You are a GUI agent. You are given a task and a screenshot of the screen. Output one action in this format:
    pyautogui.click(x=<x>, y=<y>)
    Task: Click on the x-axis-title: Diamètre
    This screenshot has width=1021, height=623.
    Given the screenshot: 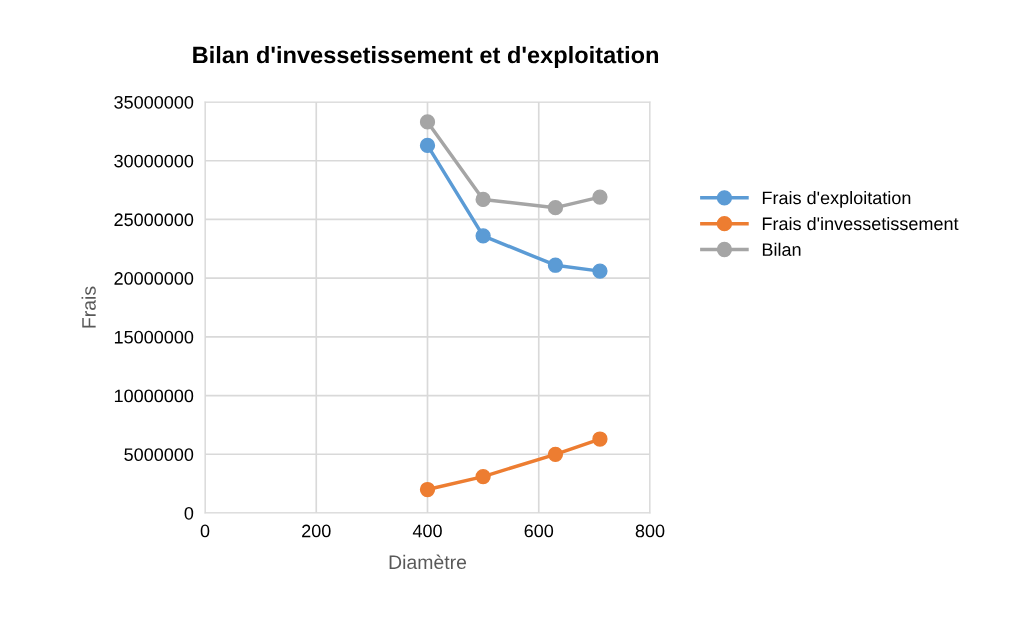 What is the action you would take?
    pyautogui.click(x=428, y=562)
    